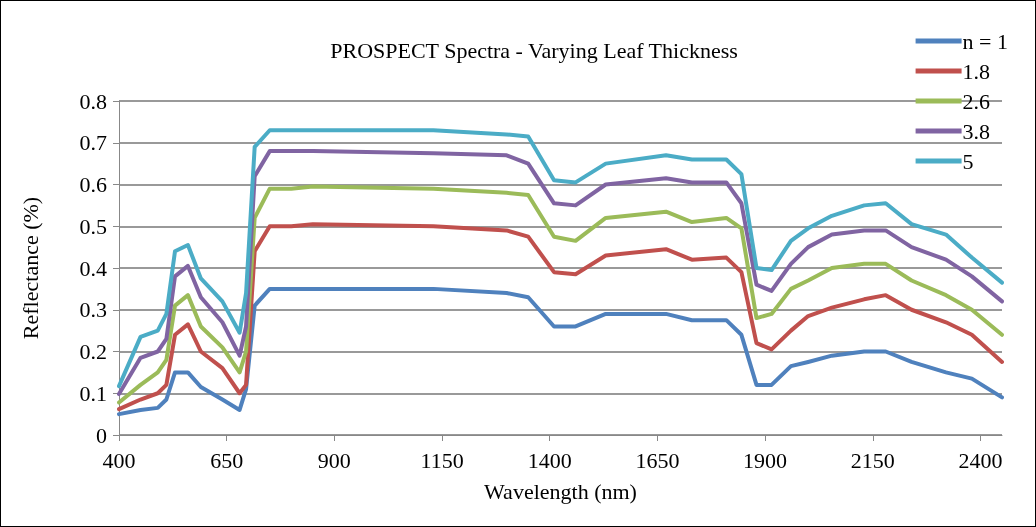  I want to click on x-tick-label: 1650, so click(657, 460).